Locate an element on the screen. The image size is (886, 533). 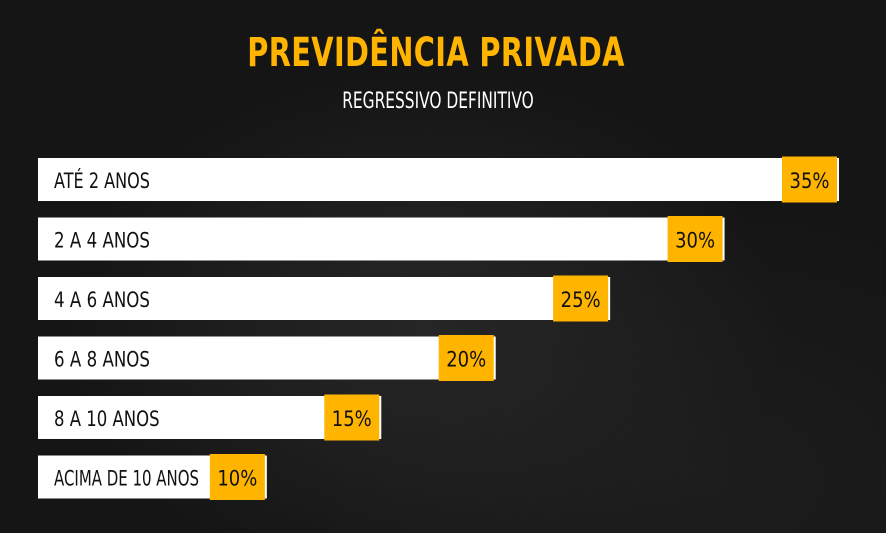
category-label: 6 A 8 ANOS is located at coordinates (102, 360).